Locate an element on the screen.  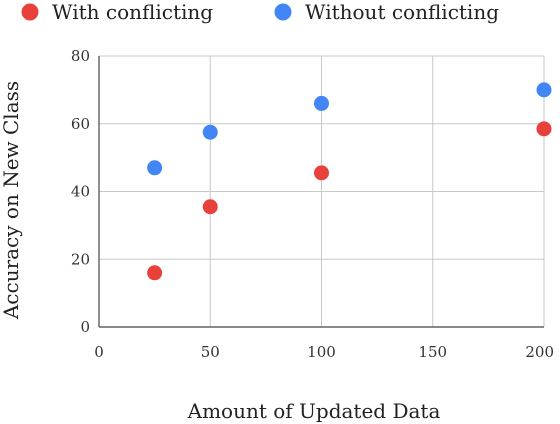
x-axis-title: Amount of Updated Data is located at coordinates (314, 411).